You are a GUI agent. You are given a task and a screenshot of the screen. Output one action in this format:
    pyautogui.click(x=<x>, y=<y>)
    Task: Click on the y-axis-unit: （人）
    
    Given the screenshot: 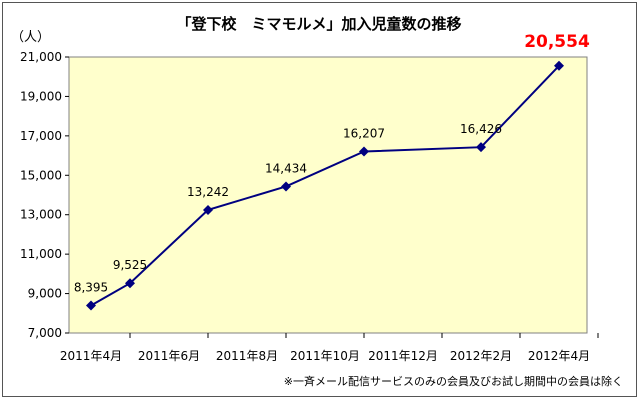 What is the action you would take?
    pyautogui.click(x=30, y=37)
    